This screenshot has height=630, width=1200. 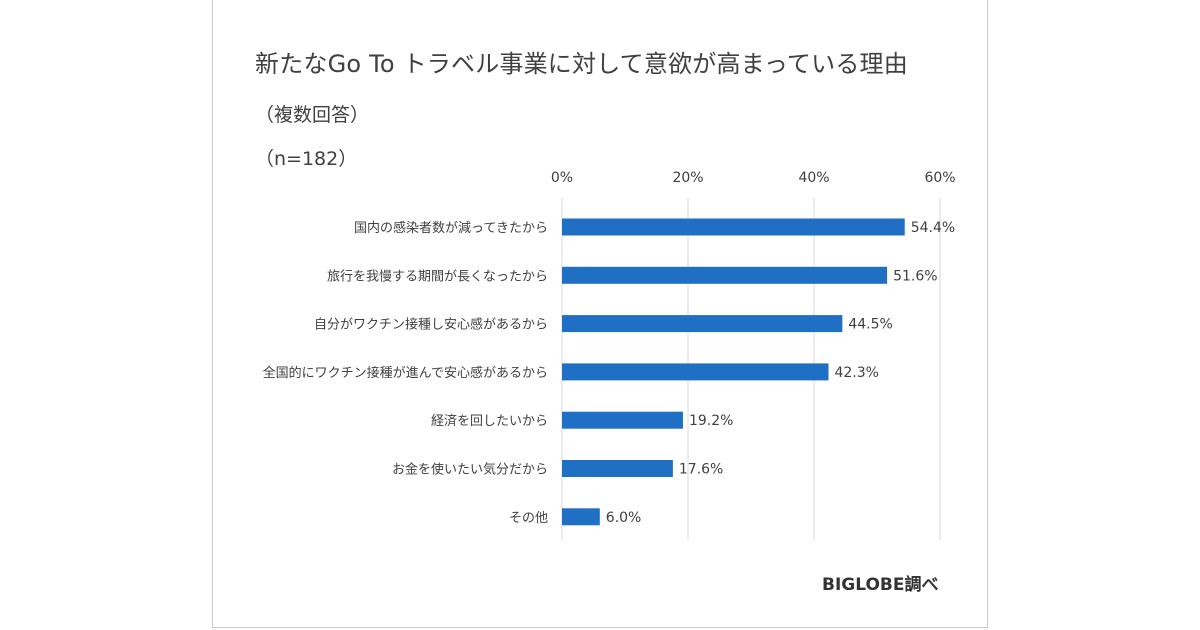 I want to click on x-tick-label: 60%, so click(x=939, y=178).